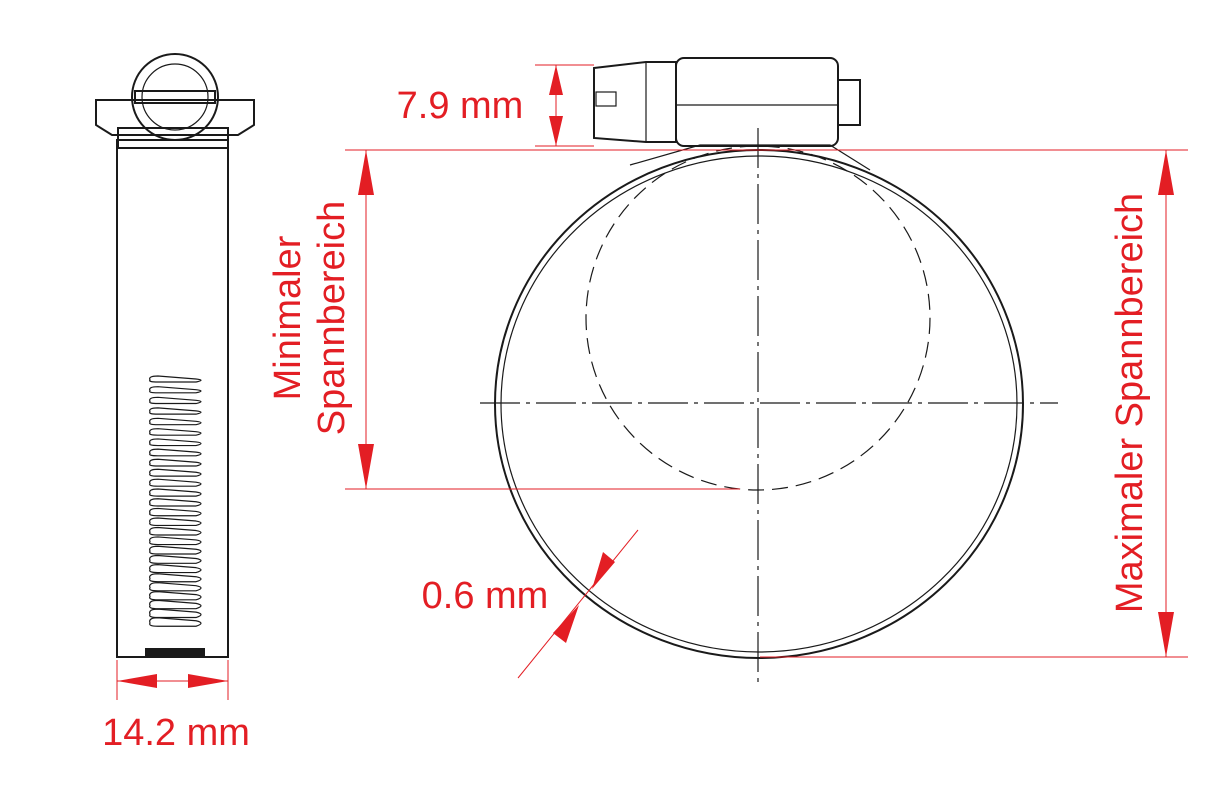  Describe the element at coordinates (175, 652) in the screenshot. I see `band-end` at that location.